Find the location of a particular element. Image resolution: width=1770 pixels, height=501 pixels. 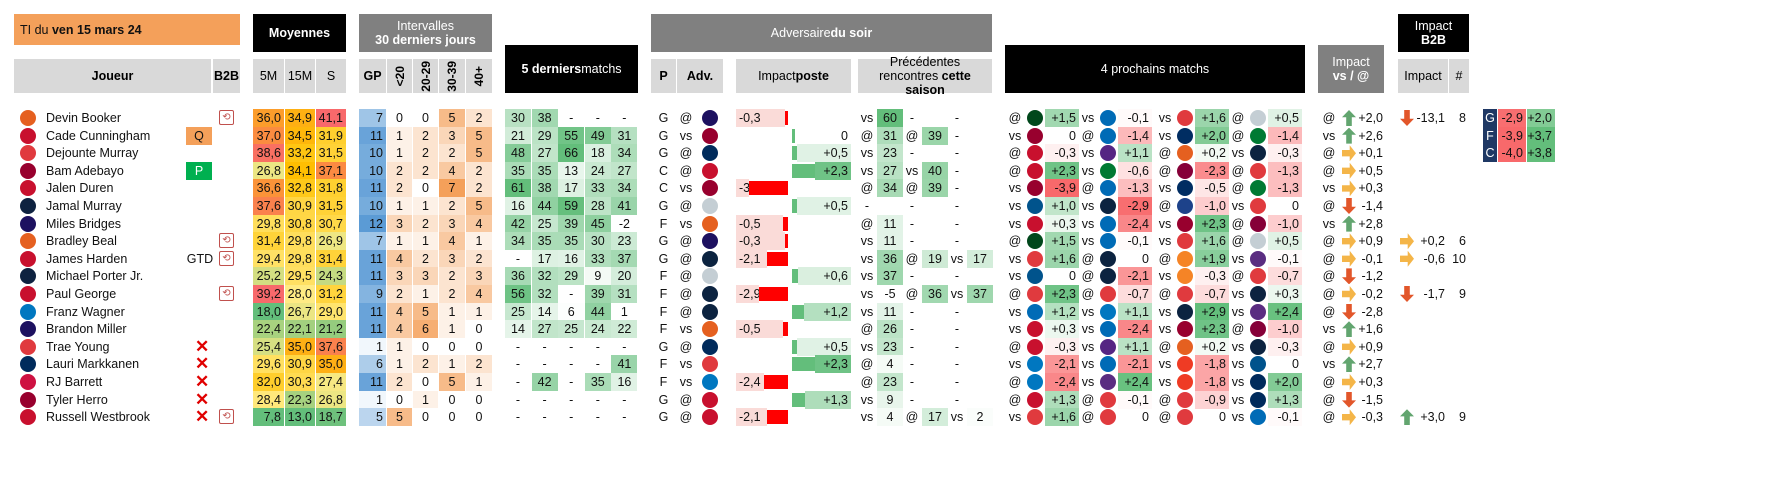

40plus-label: 40+ is located at coordinates (479, 76).